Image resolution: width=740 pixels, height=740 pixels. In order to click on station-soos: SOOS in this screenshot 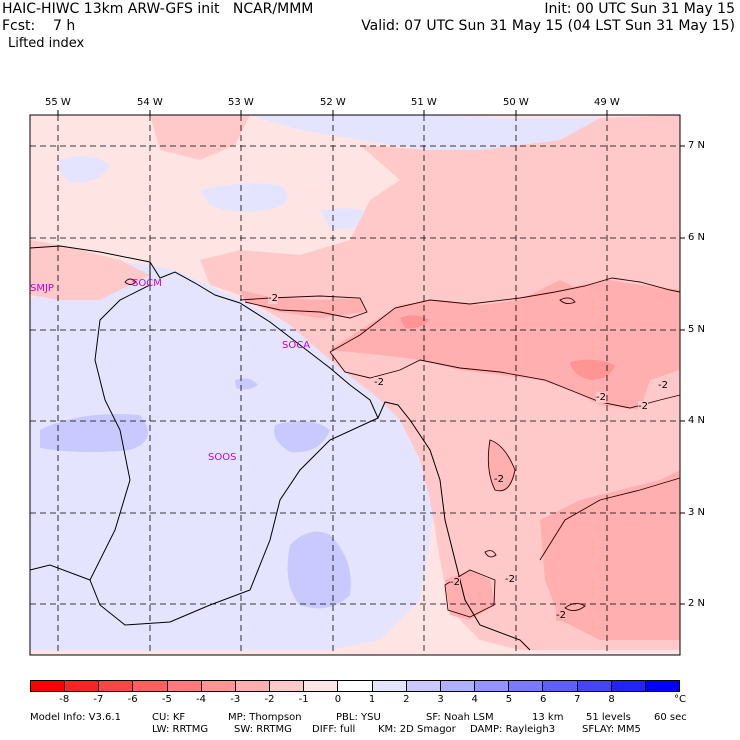, I will do `click(222, 457)`.